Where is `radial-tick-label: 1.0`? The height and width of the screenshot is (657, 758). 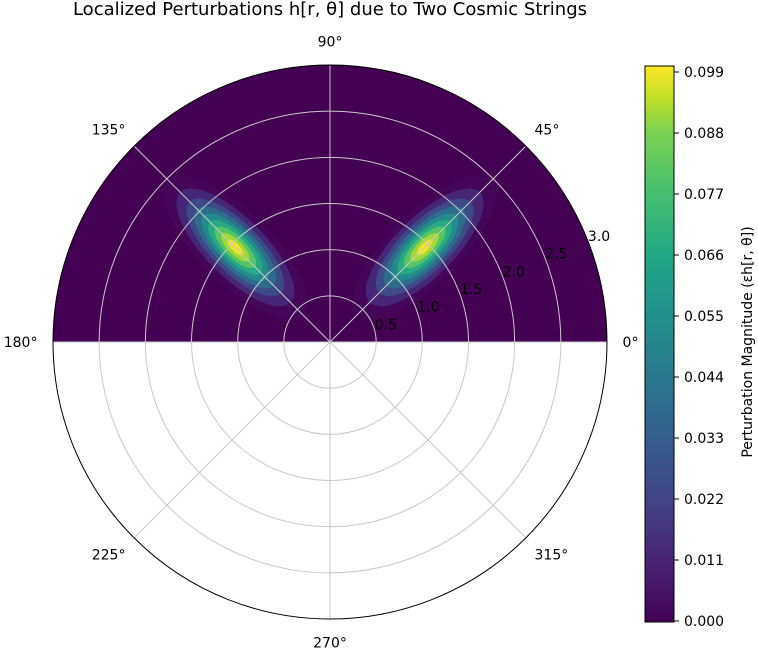
radial-tick-label: 1.0 is located at coordinates (428, 308).